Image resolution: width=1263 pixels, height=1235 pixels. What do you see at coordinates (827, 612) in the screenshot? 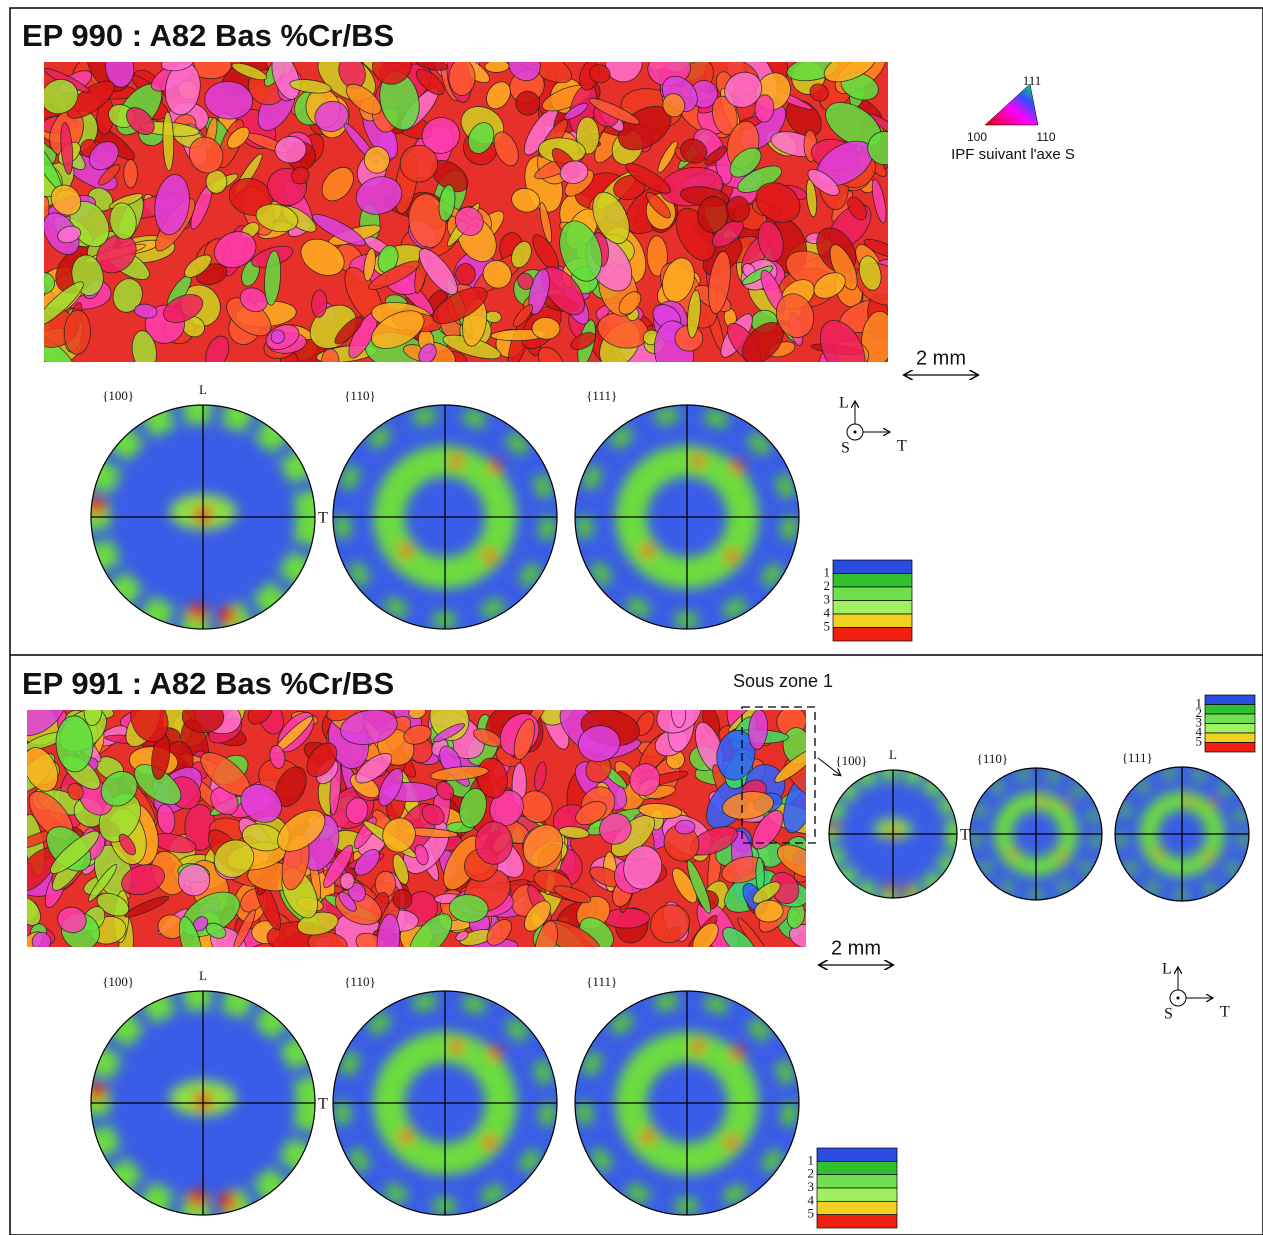
I see `legend-level: 4` at bounding box center [827, 612].